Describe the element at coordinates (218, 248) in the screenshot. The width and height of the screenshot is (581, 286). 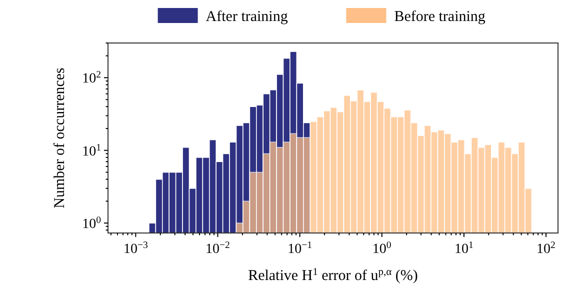
I see `x-tick-label: 10$^{−2}$` at that location.